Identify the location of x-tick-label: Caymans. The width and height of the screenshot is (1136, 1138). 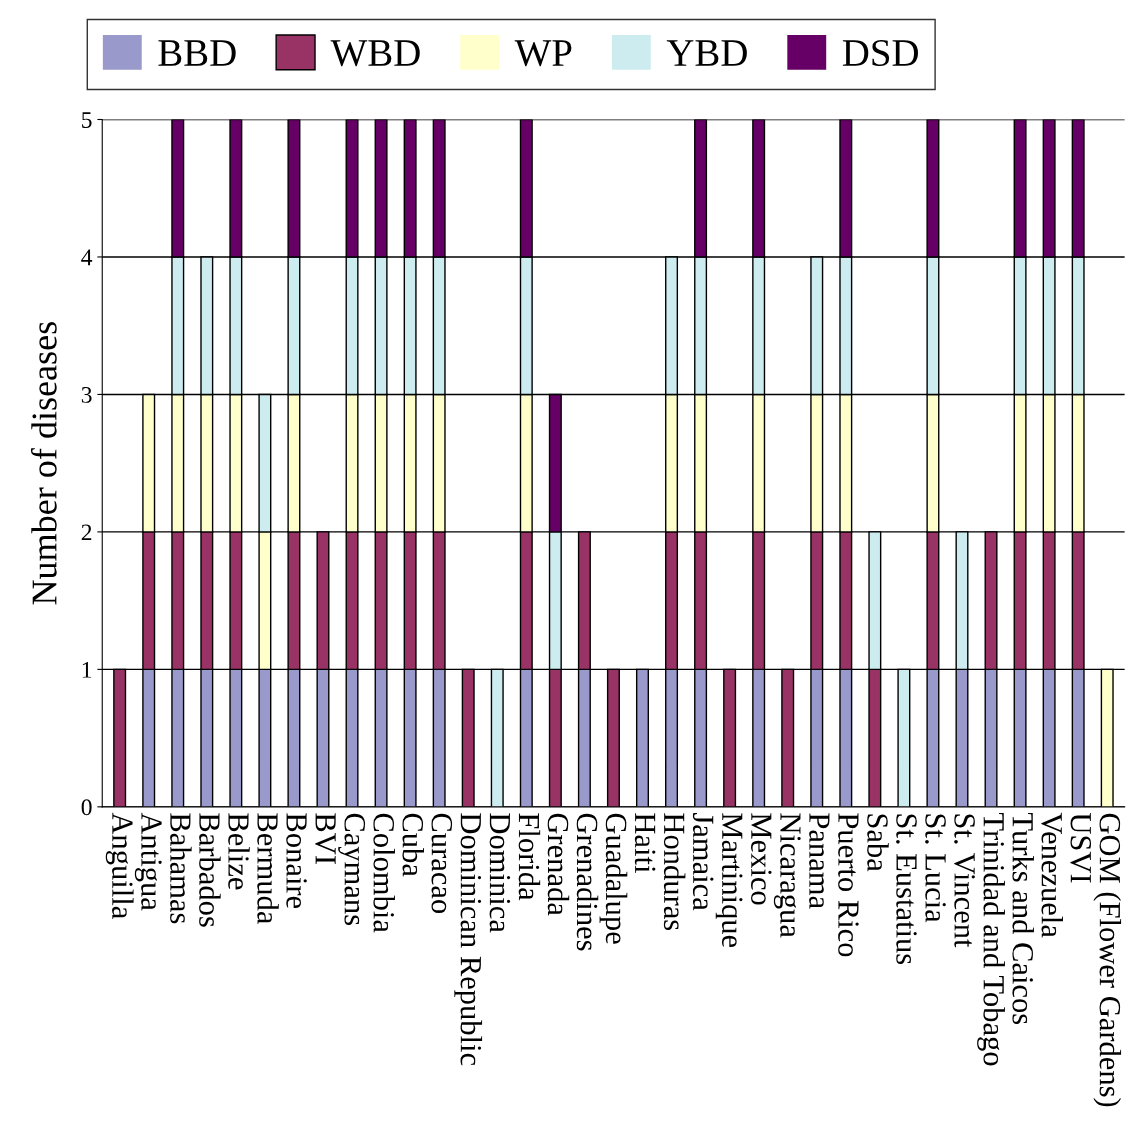
(351, 869).